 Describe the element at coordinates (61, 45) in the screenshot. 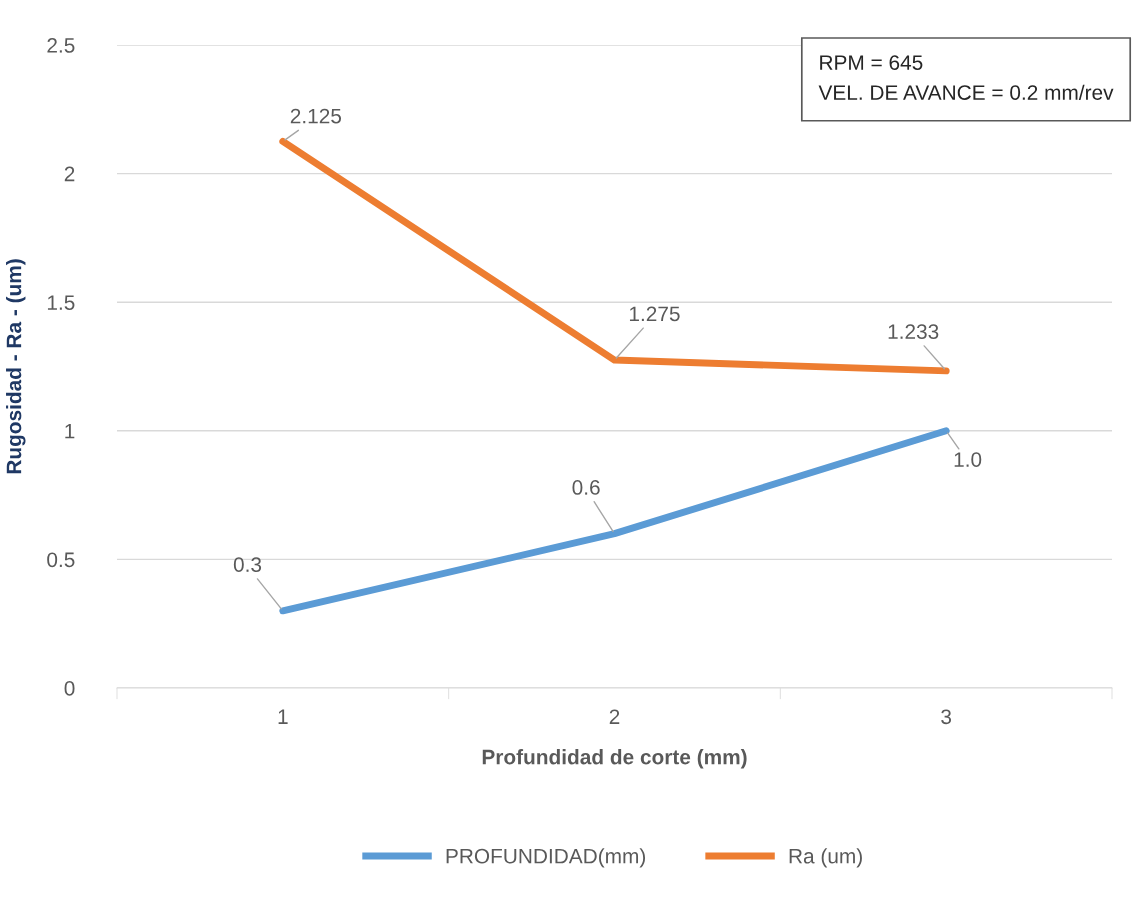

I see `y-tick-label: 2.5` at that location.